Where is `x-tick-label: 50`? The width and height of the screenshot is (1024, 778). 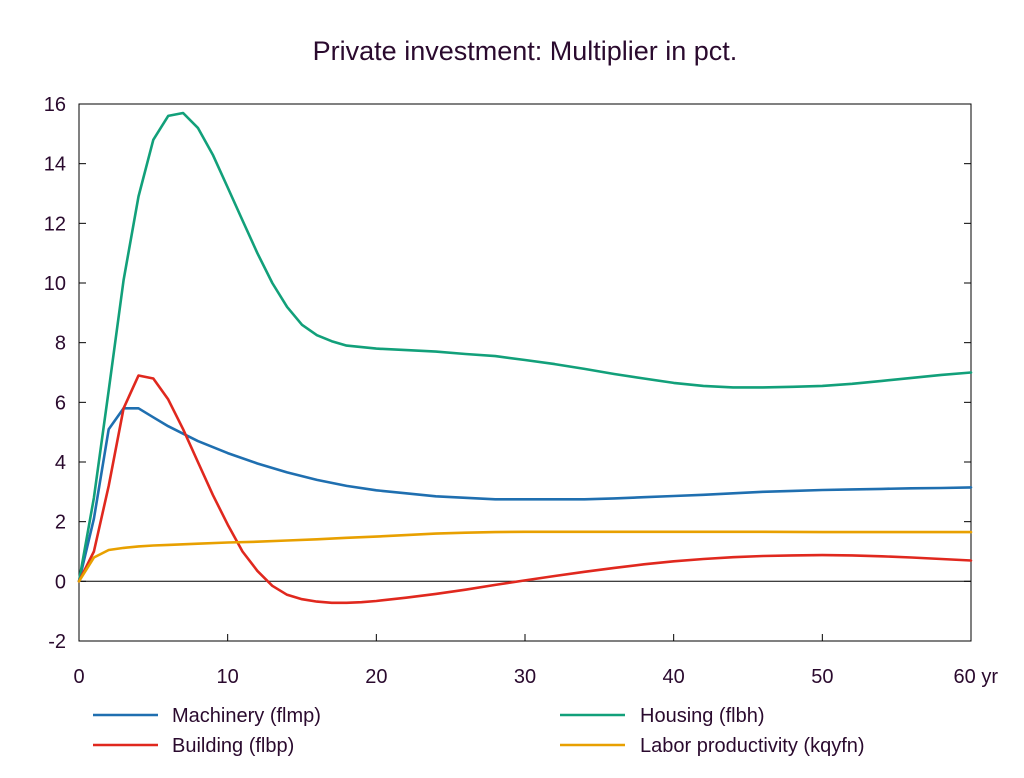
x-tick-label: 50 is located at coordinates (822, 677).